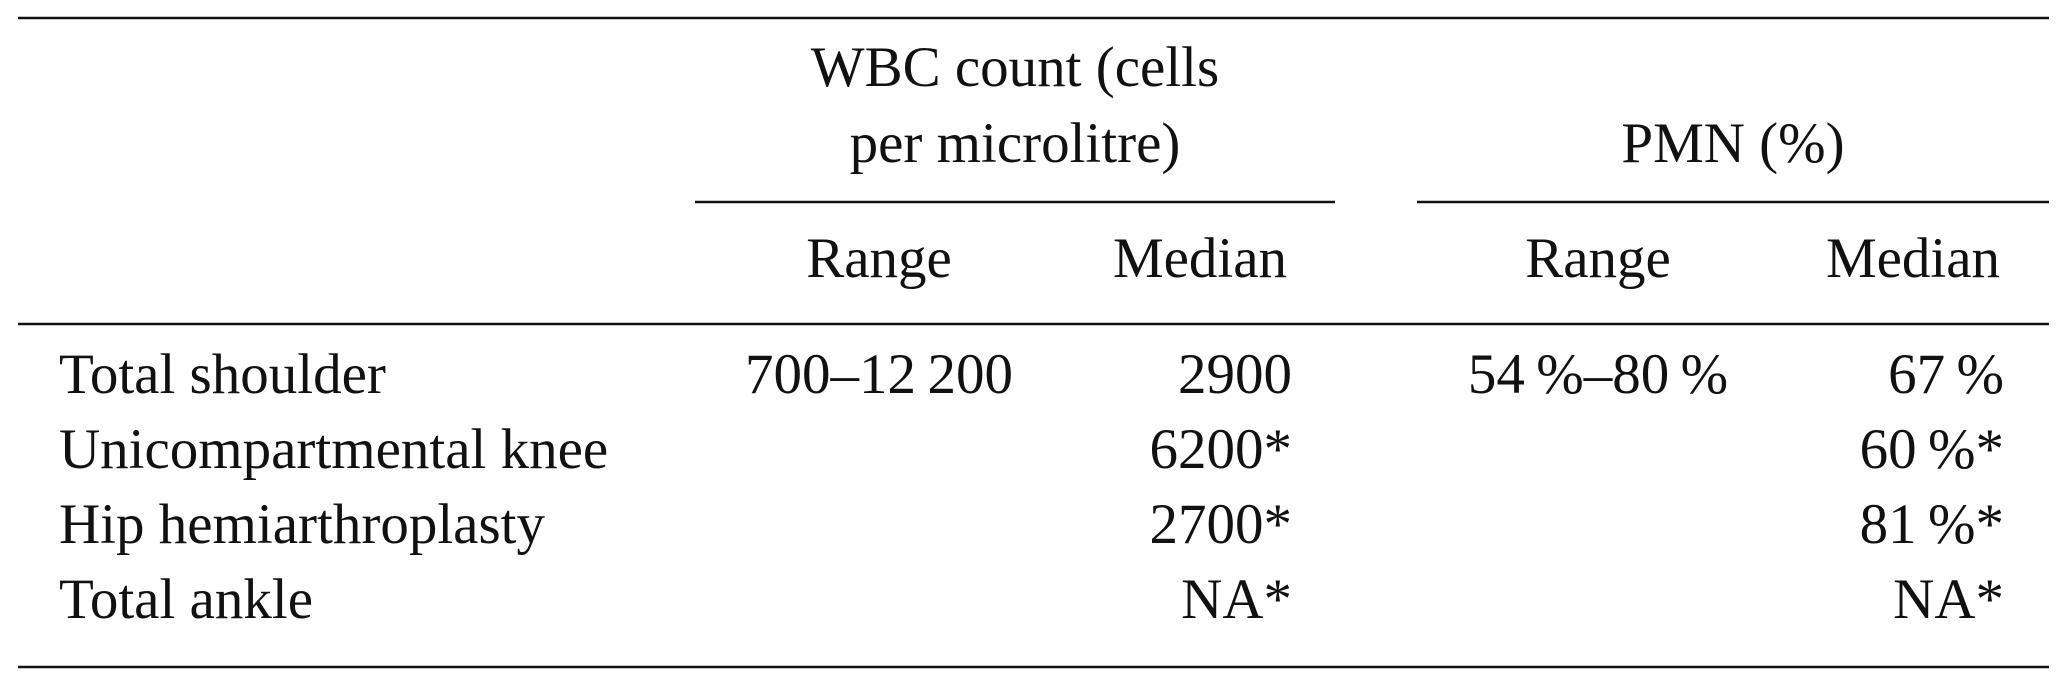 Image resolution: width=2067 pixels, height=688 pixels. Describe the element at coordinates (1946, 374) in the screenshot. I see `cell: 67 %` at that location.